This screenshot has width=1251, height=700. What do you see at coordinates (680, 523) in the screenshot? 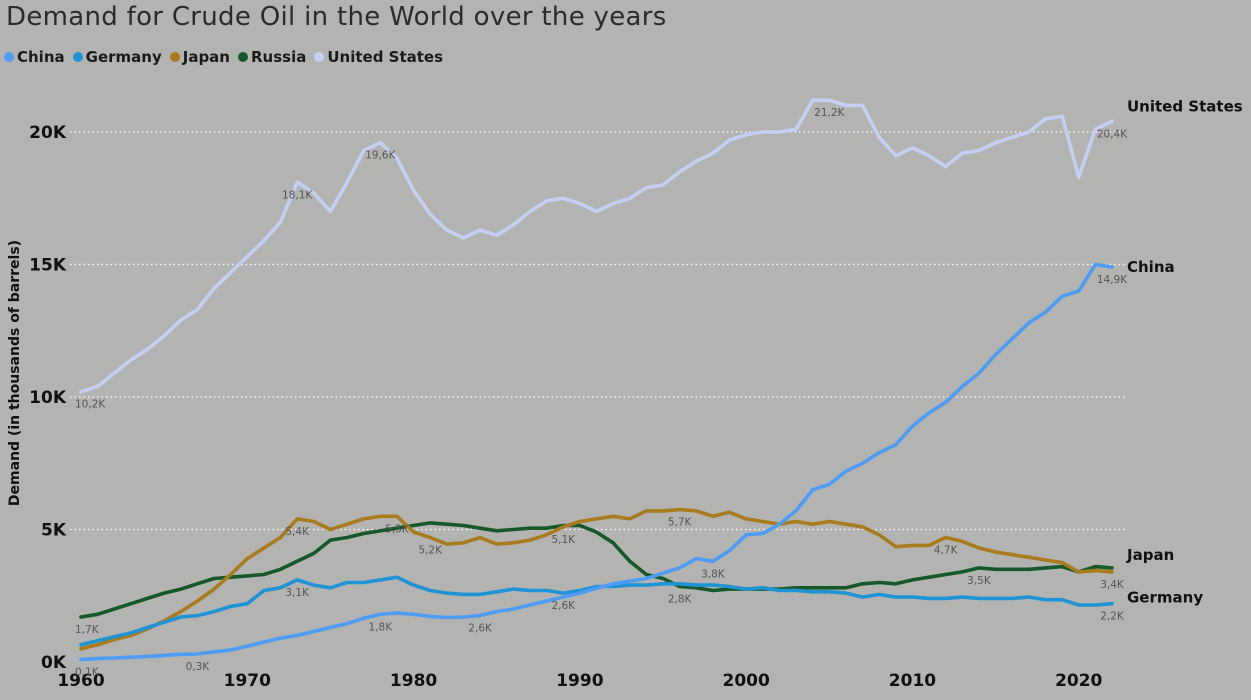
I see `data-label-japan: 5,7K` at bounding box center [680, 523].